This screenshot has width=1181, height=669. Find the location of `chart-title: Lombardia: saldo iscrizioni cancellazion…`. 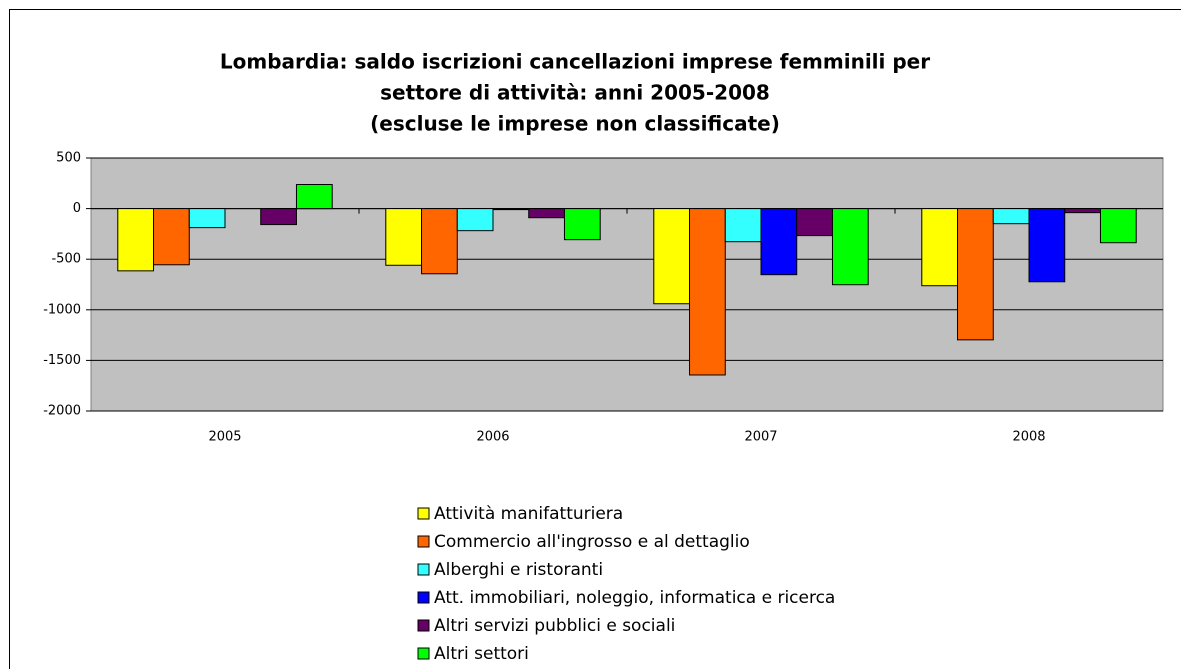

chart-title: Lombardia: saldo iscrizioni cancellazion… is located at coordinates (575, 62).